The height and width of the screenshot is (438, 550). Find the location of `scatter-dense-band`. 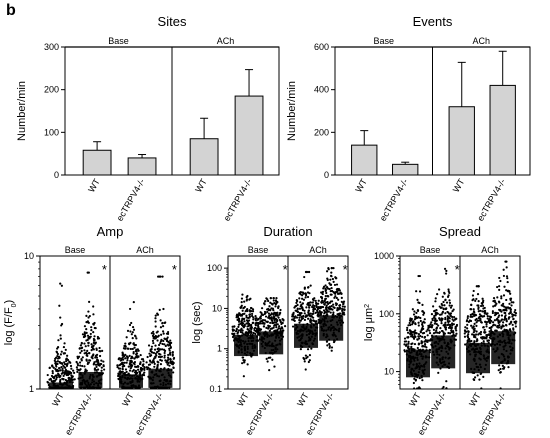

scatter-dense-band is located at coordinates (478, 358).